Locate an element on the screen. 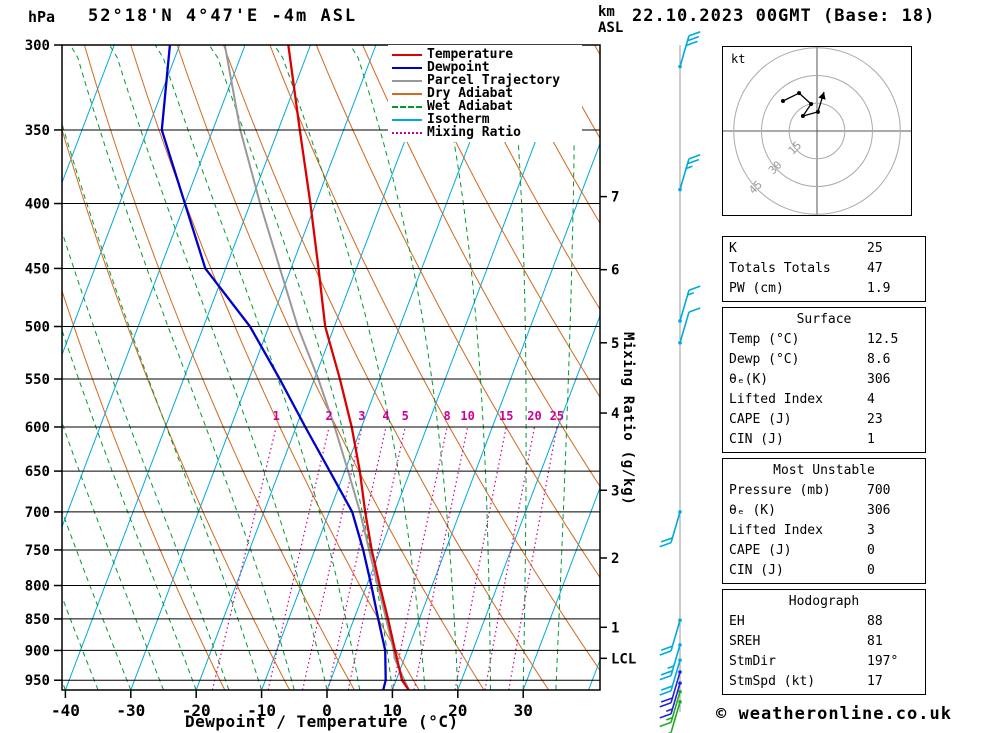  mixing-ratio-lines is located at coordinates (384, 558).